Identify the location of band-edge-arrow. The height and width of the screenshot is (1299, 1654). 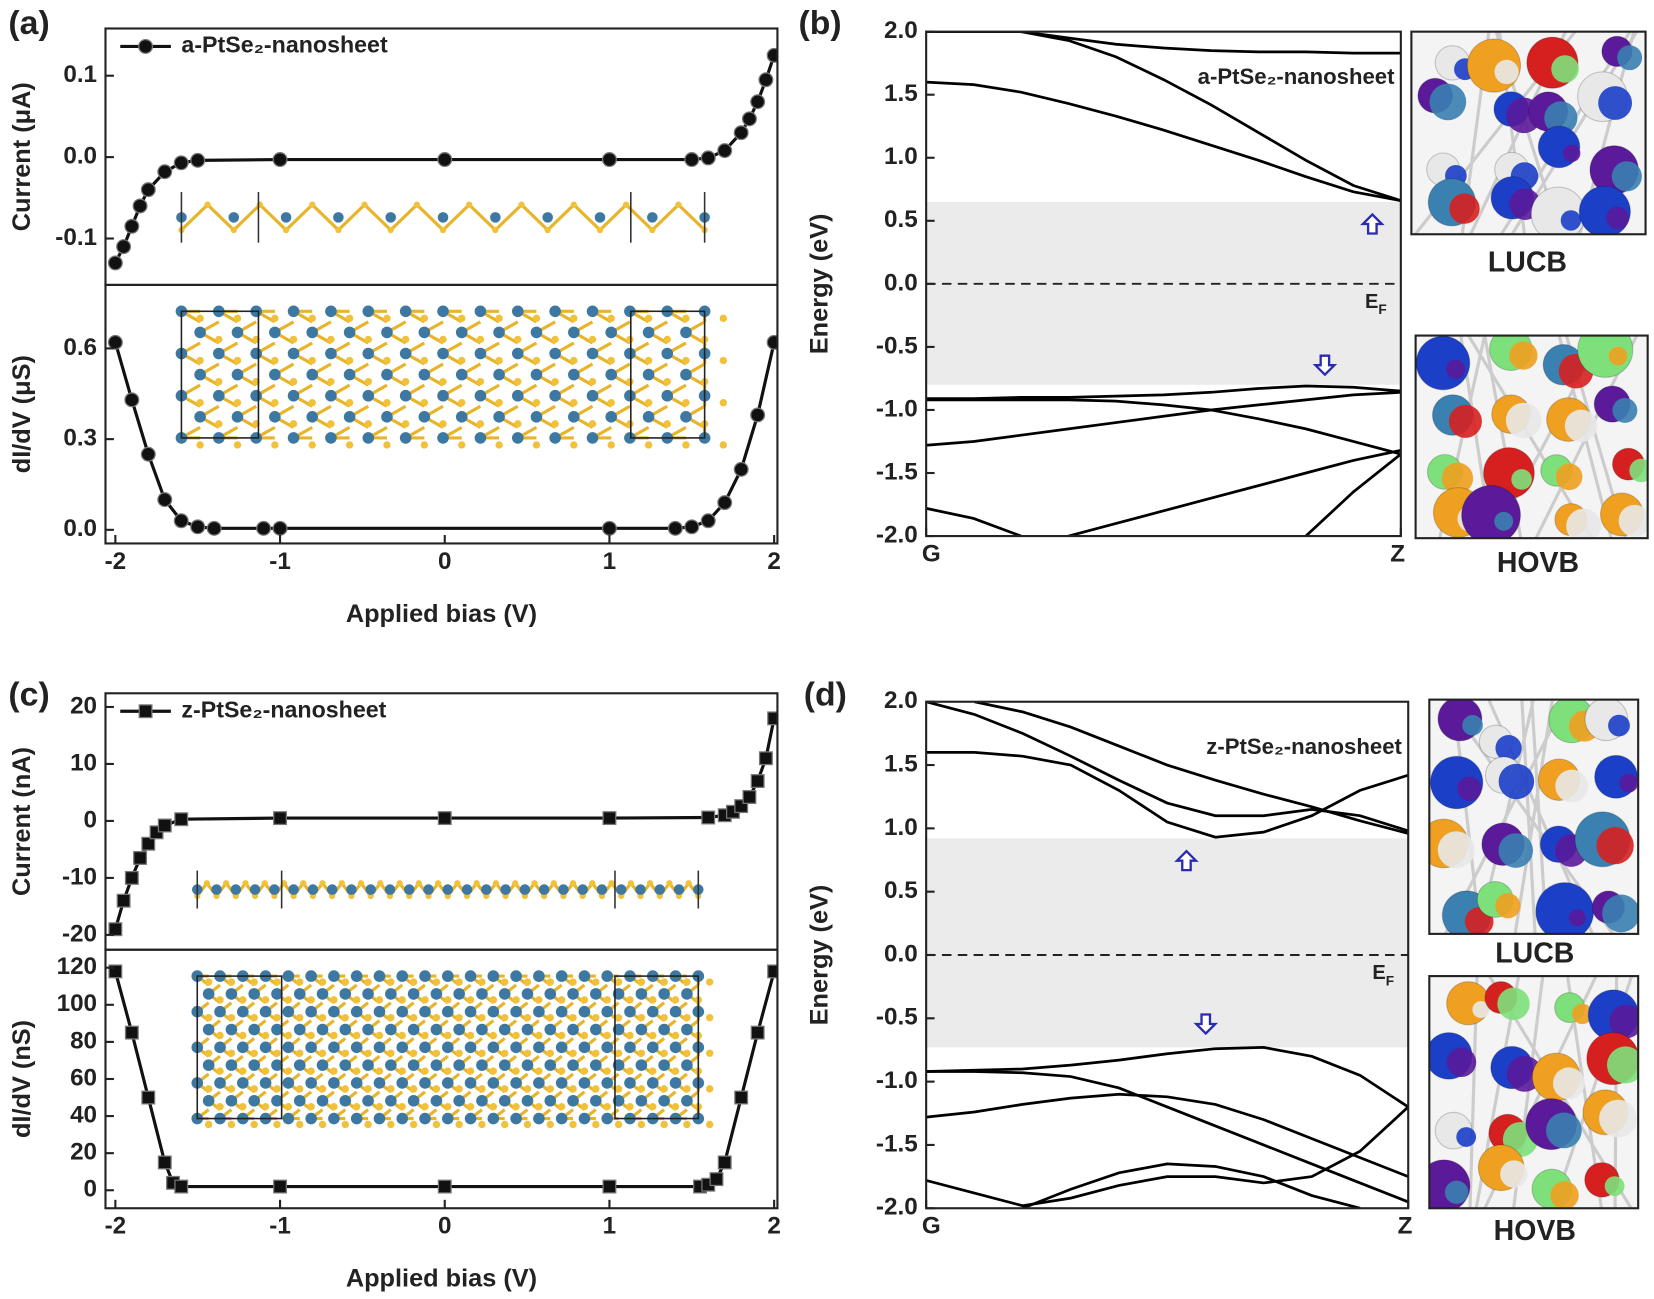
(1186, 860).